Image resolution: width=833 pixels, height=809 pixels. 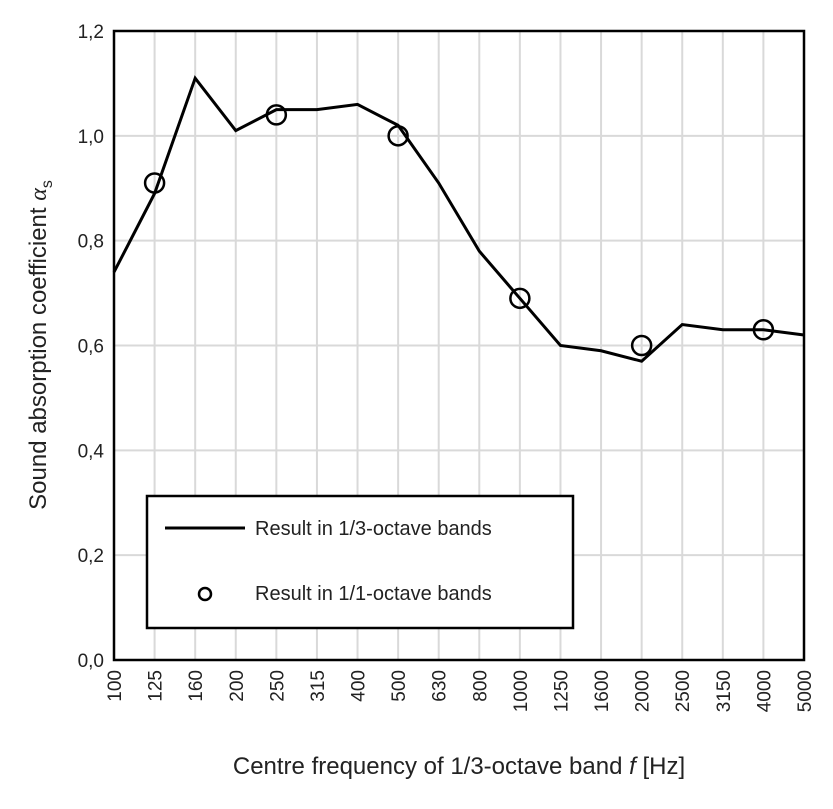 What do you see at coordinates (373, 529) in the screenshot?
I see `legend-label-third-octave: Result in 1/3-octave bands` at bounding box center [373, 529].